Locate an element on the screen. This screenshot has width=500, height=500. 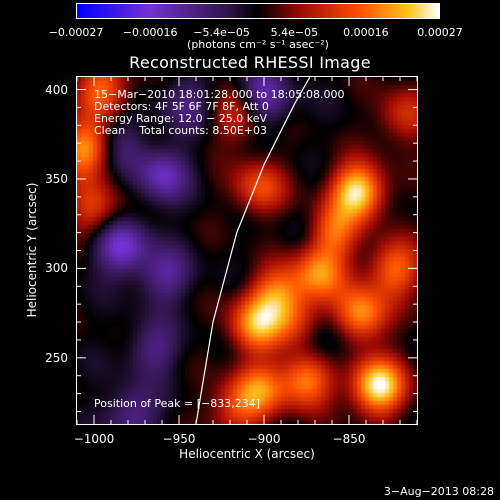
colorbar-tick-label: −0.00027 is located at coordinates (76, 32).